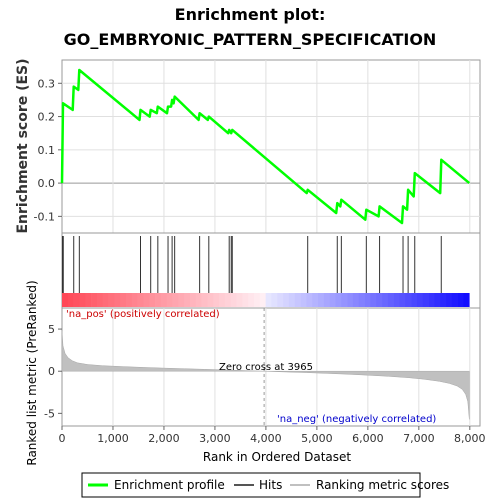 Image resolution: width=500 pixels, height=500 pixels. I want to click on zero-cross-annotation: Zero cross at 3965, so click(266, 367).